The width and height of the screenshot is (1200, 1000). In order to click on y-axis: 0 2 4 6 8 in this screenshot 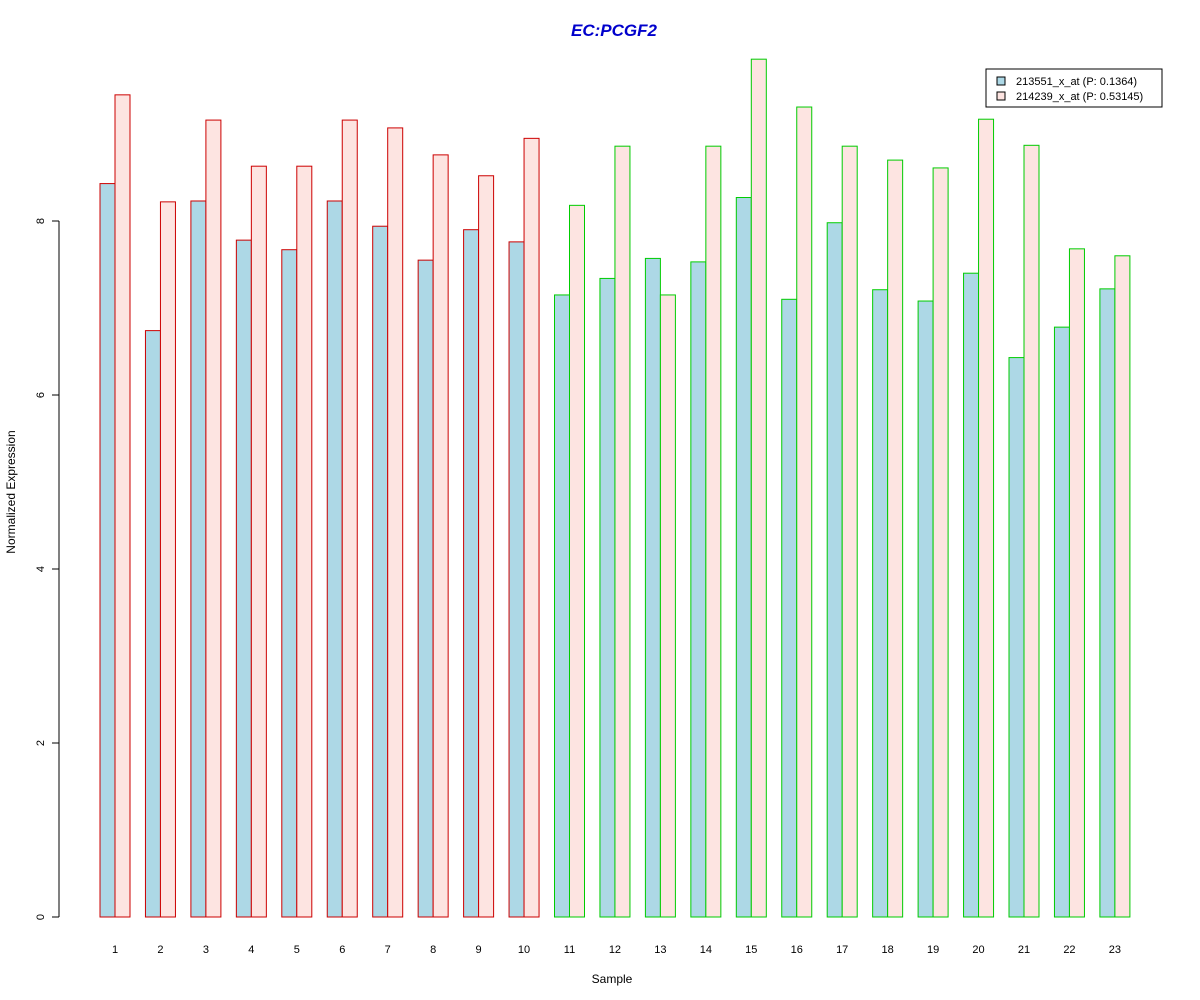, I will do `click(47, 569)`.